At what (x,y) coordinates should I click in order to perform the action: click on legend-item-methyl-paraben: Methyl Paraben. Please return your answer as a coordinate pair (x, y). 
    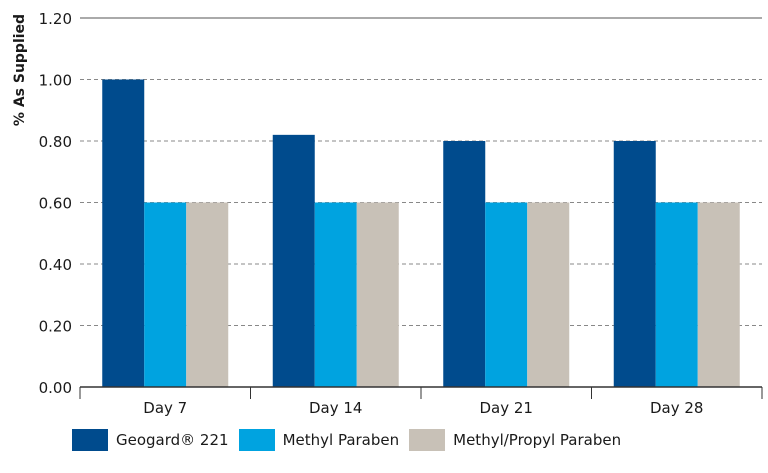
    Looking at the image, I should click on (319, 440).